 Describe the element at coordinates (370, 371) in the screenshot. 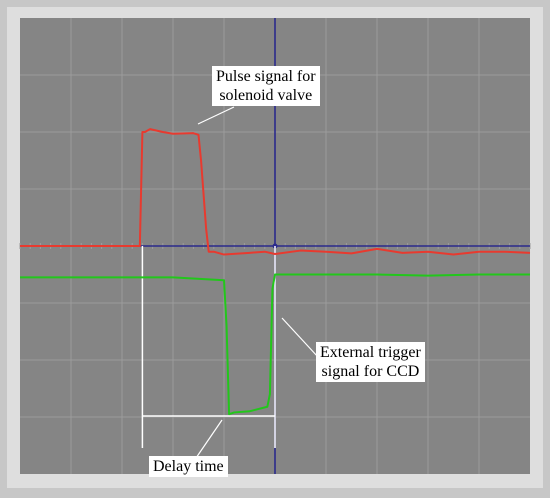

I see `trigger-callout-line-2: signal for CCD` at that location.